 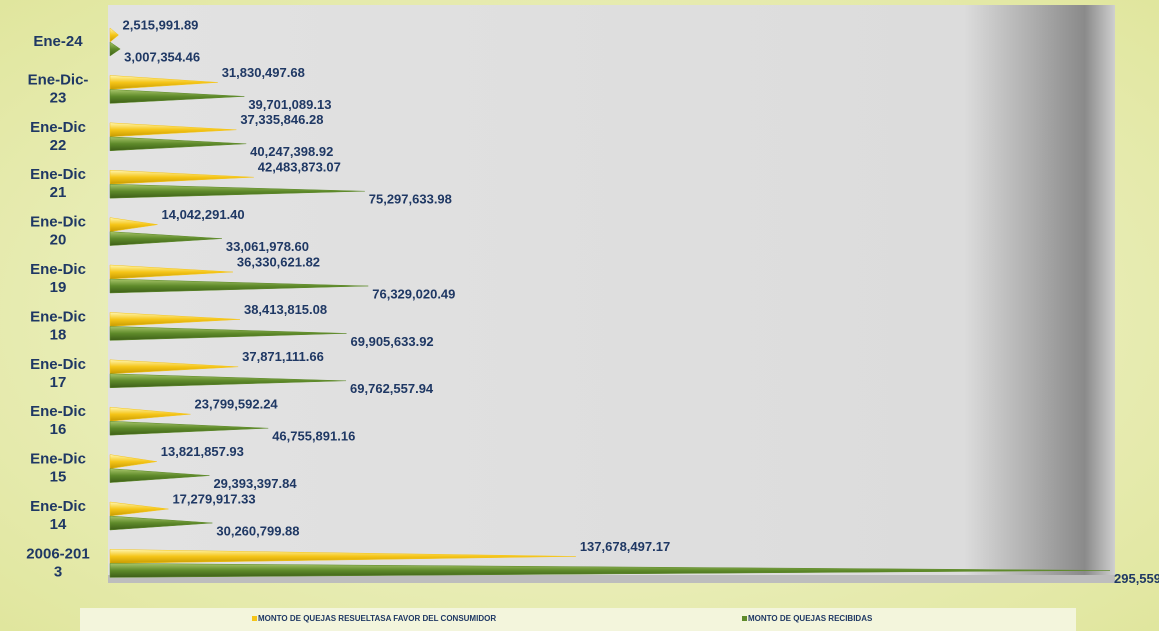 What do you see at coordinates (283, 356) in the screenshot?
I see `value-label: 37,871,111.66` at bounding box center [283, 356].